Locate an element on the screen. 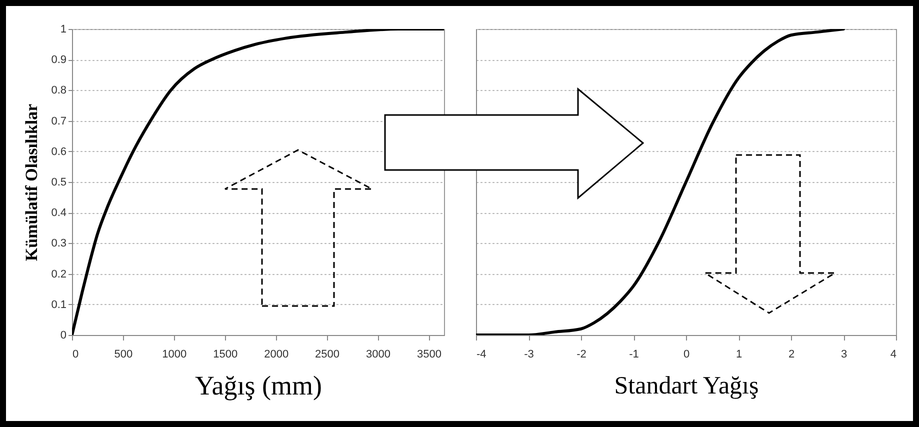 The image size is (919, 427). x-tick-label: 3500 is located at coordinates (429, 354).